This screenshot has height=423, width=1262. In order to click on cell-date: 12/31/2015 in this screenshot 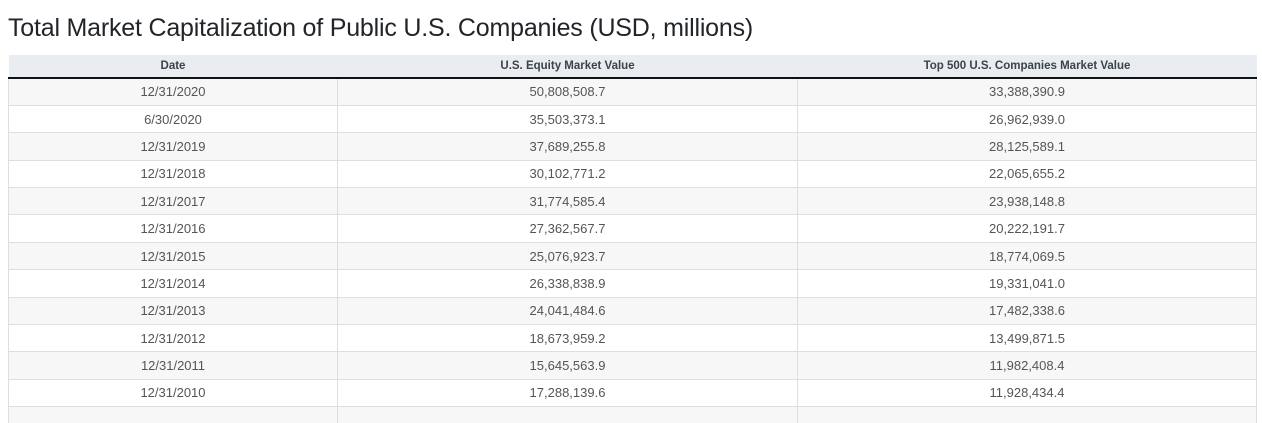, I will do `click(173, 256)`.